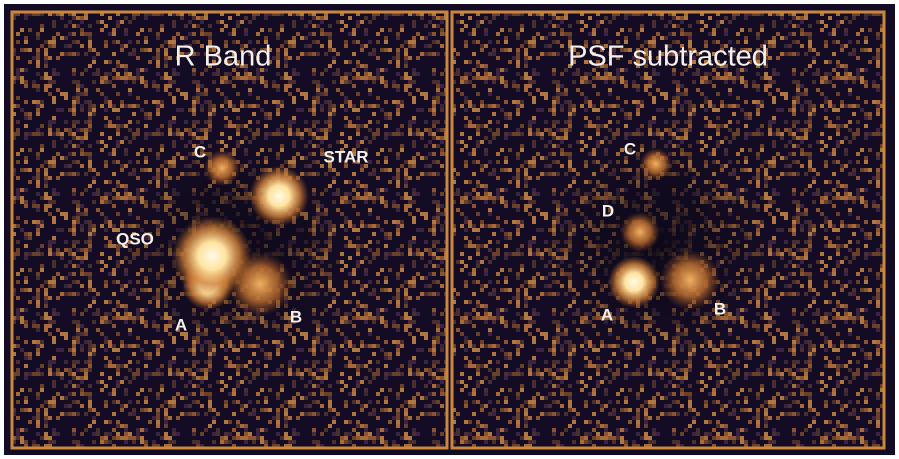 The image size is (899, 459). I want to click on source-label: QSO, so click(135, 238).